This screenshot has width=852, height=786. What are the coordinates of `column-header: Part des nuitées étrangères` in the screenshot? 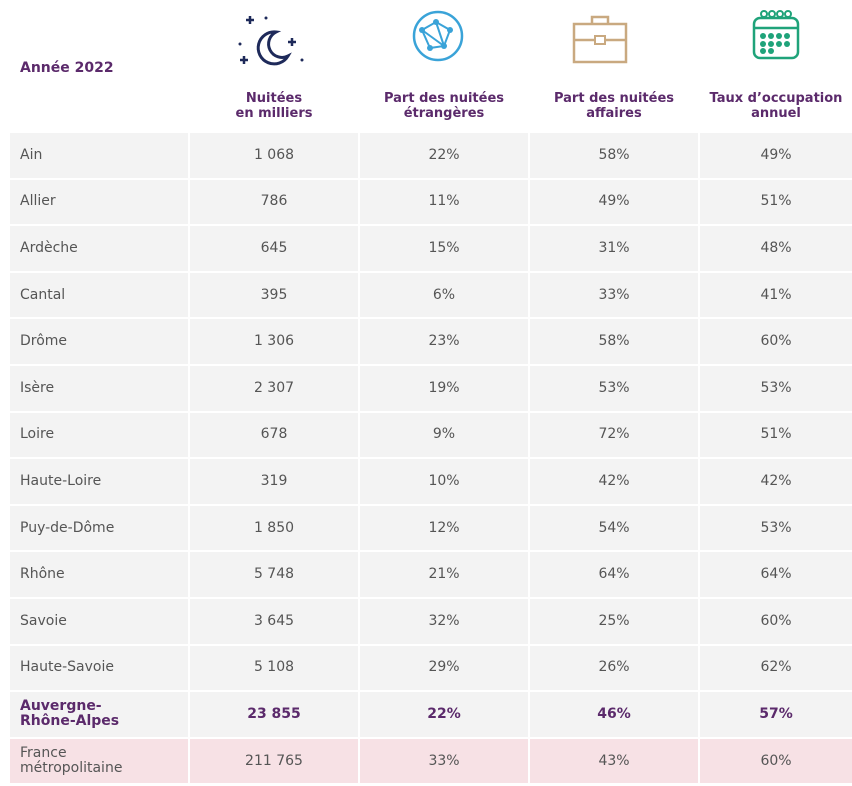 It's located at (444, 106).